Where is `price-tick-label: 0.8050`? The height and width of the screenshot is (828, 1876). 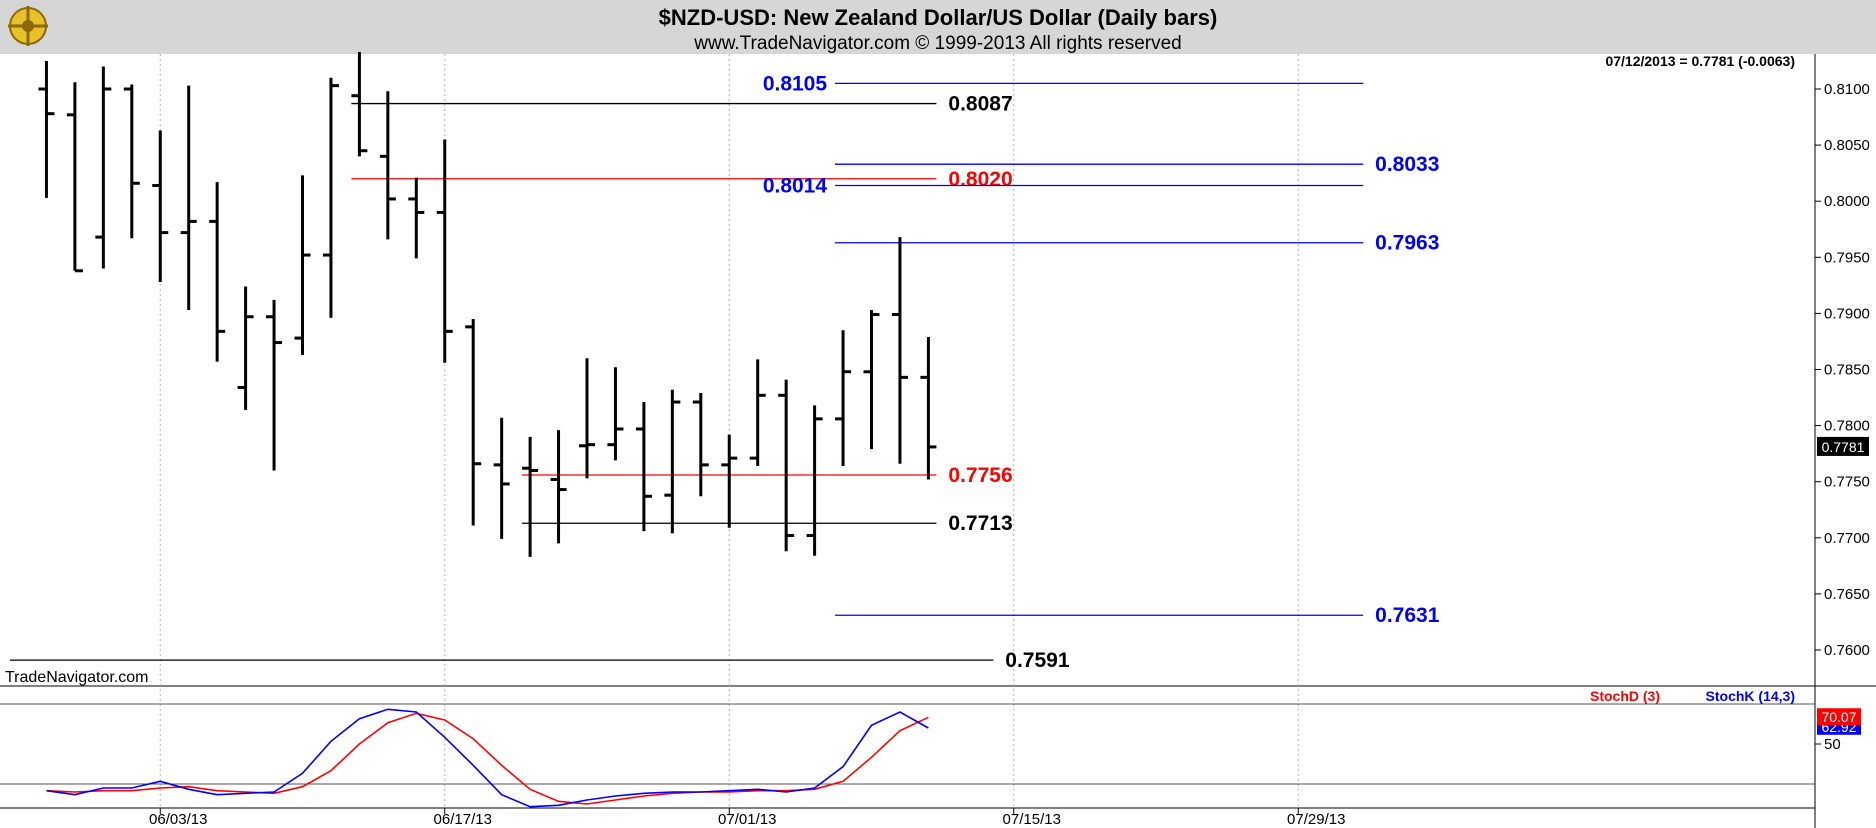
price-tick-label: 0.8050 is located at coordinates (1847, 145).